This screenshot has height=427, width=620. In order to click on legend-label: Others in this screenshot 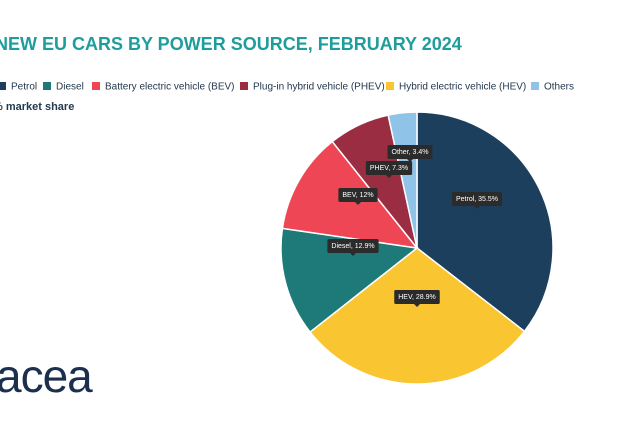, I will do `click(559, 87)`.